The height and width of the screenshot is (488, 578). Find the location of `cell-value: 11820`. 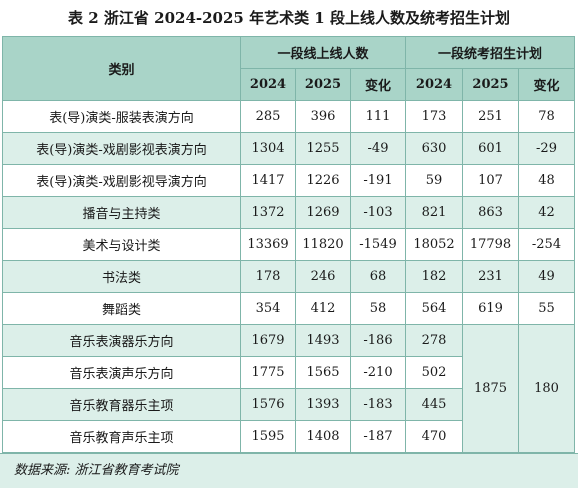

cell-value: 11820 is located at coordinates (323, 244).